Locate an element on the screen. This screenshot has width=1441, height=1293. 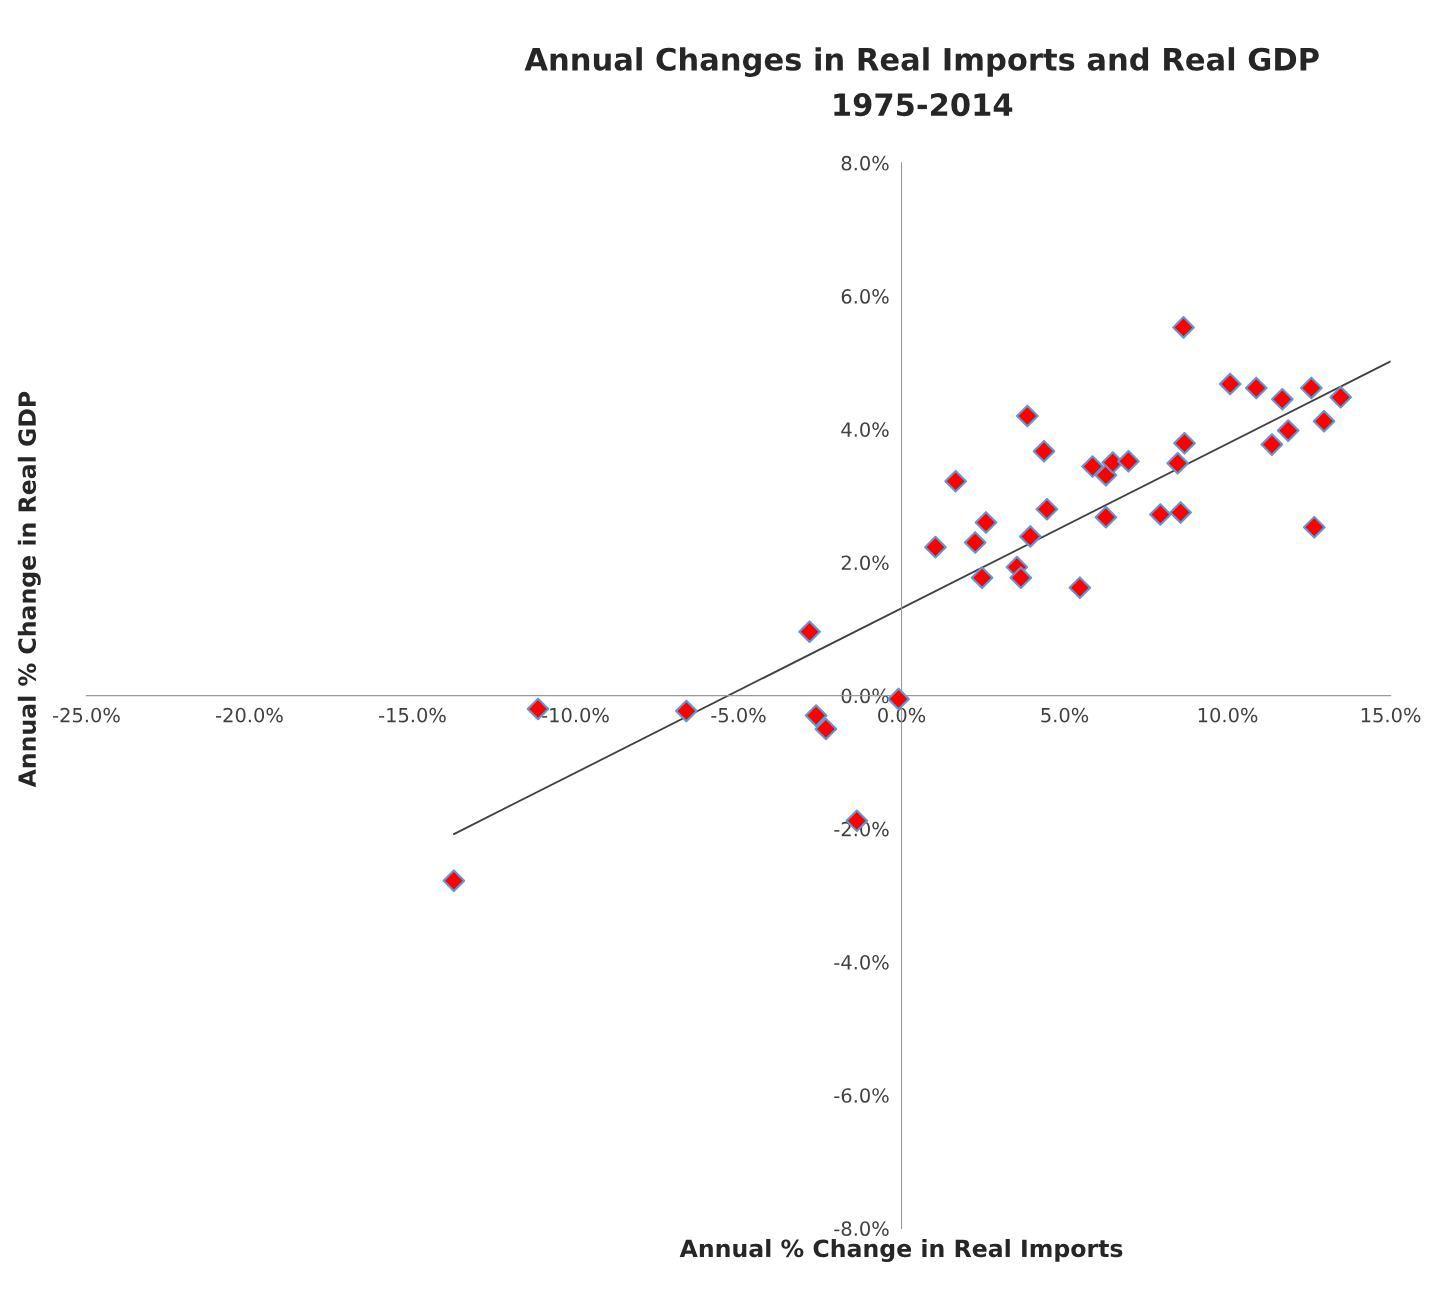
chart-subtitle: 1975-2014 is located at coordinates (923, 105).